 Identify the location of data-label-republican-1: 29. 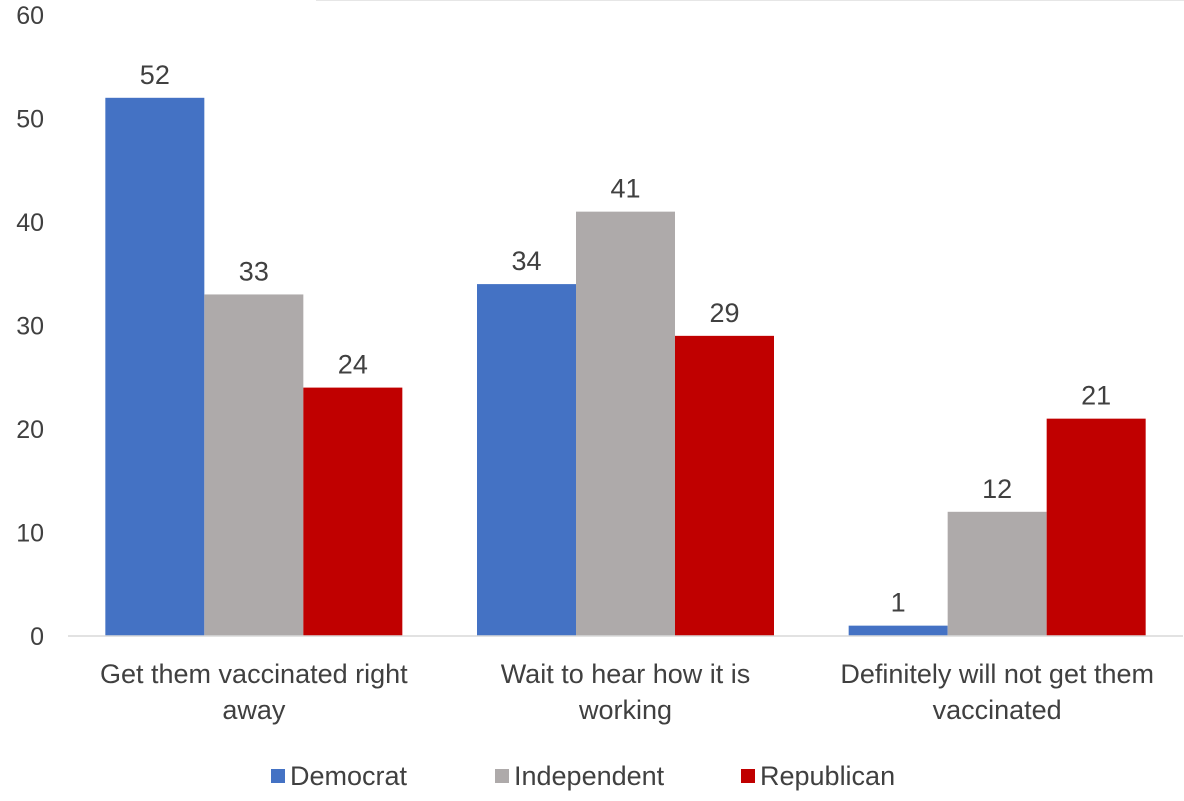
(724, 313).